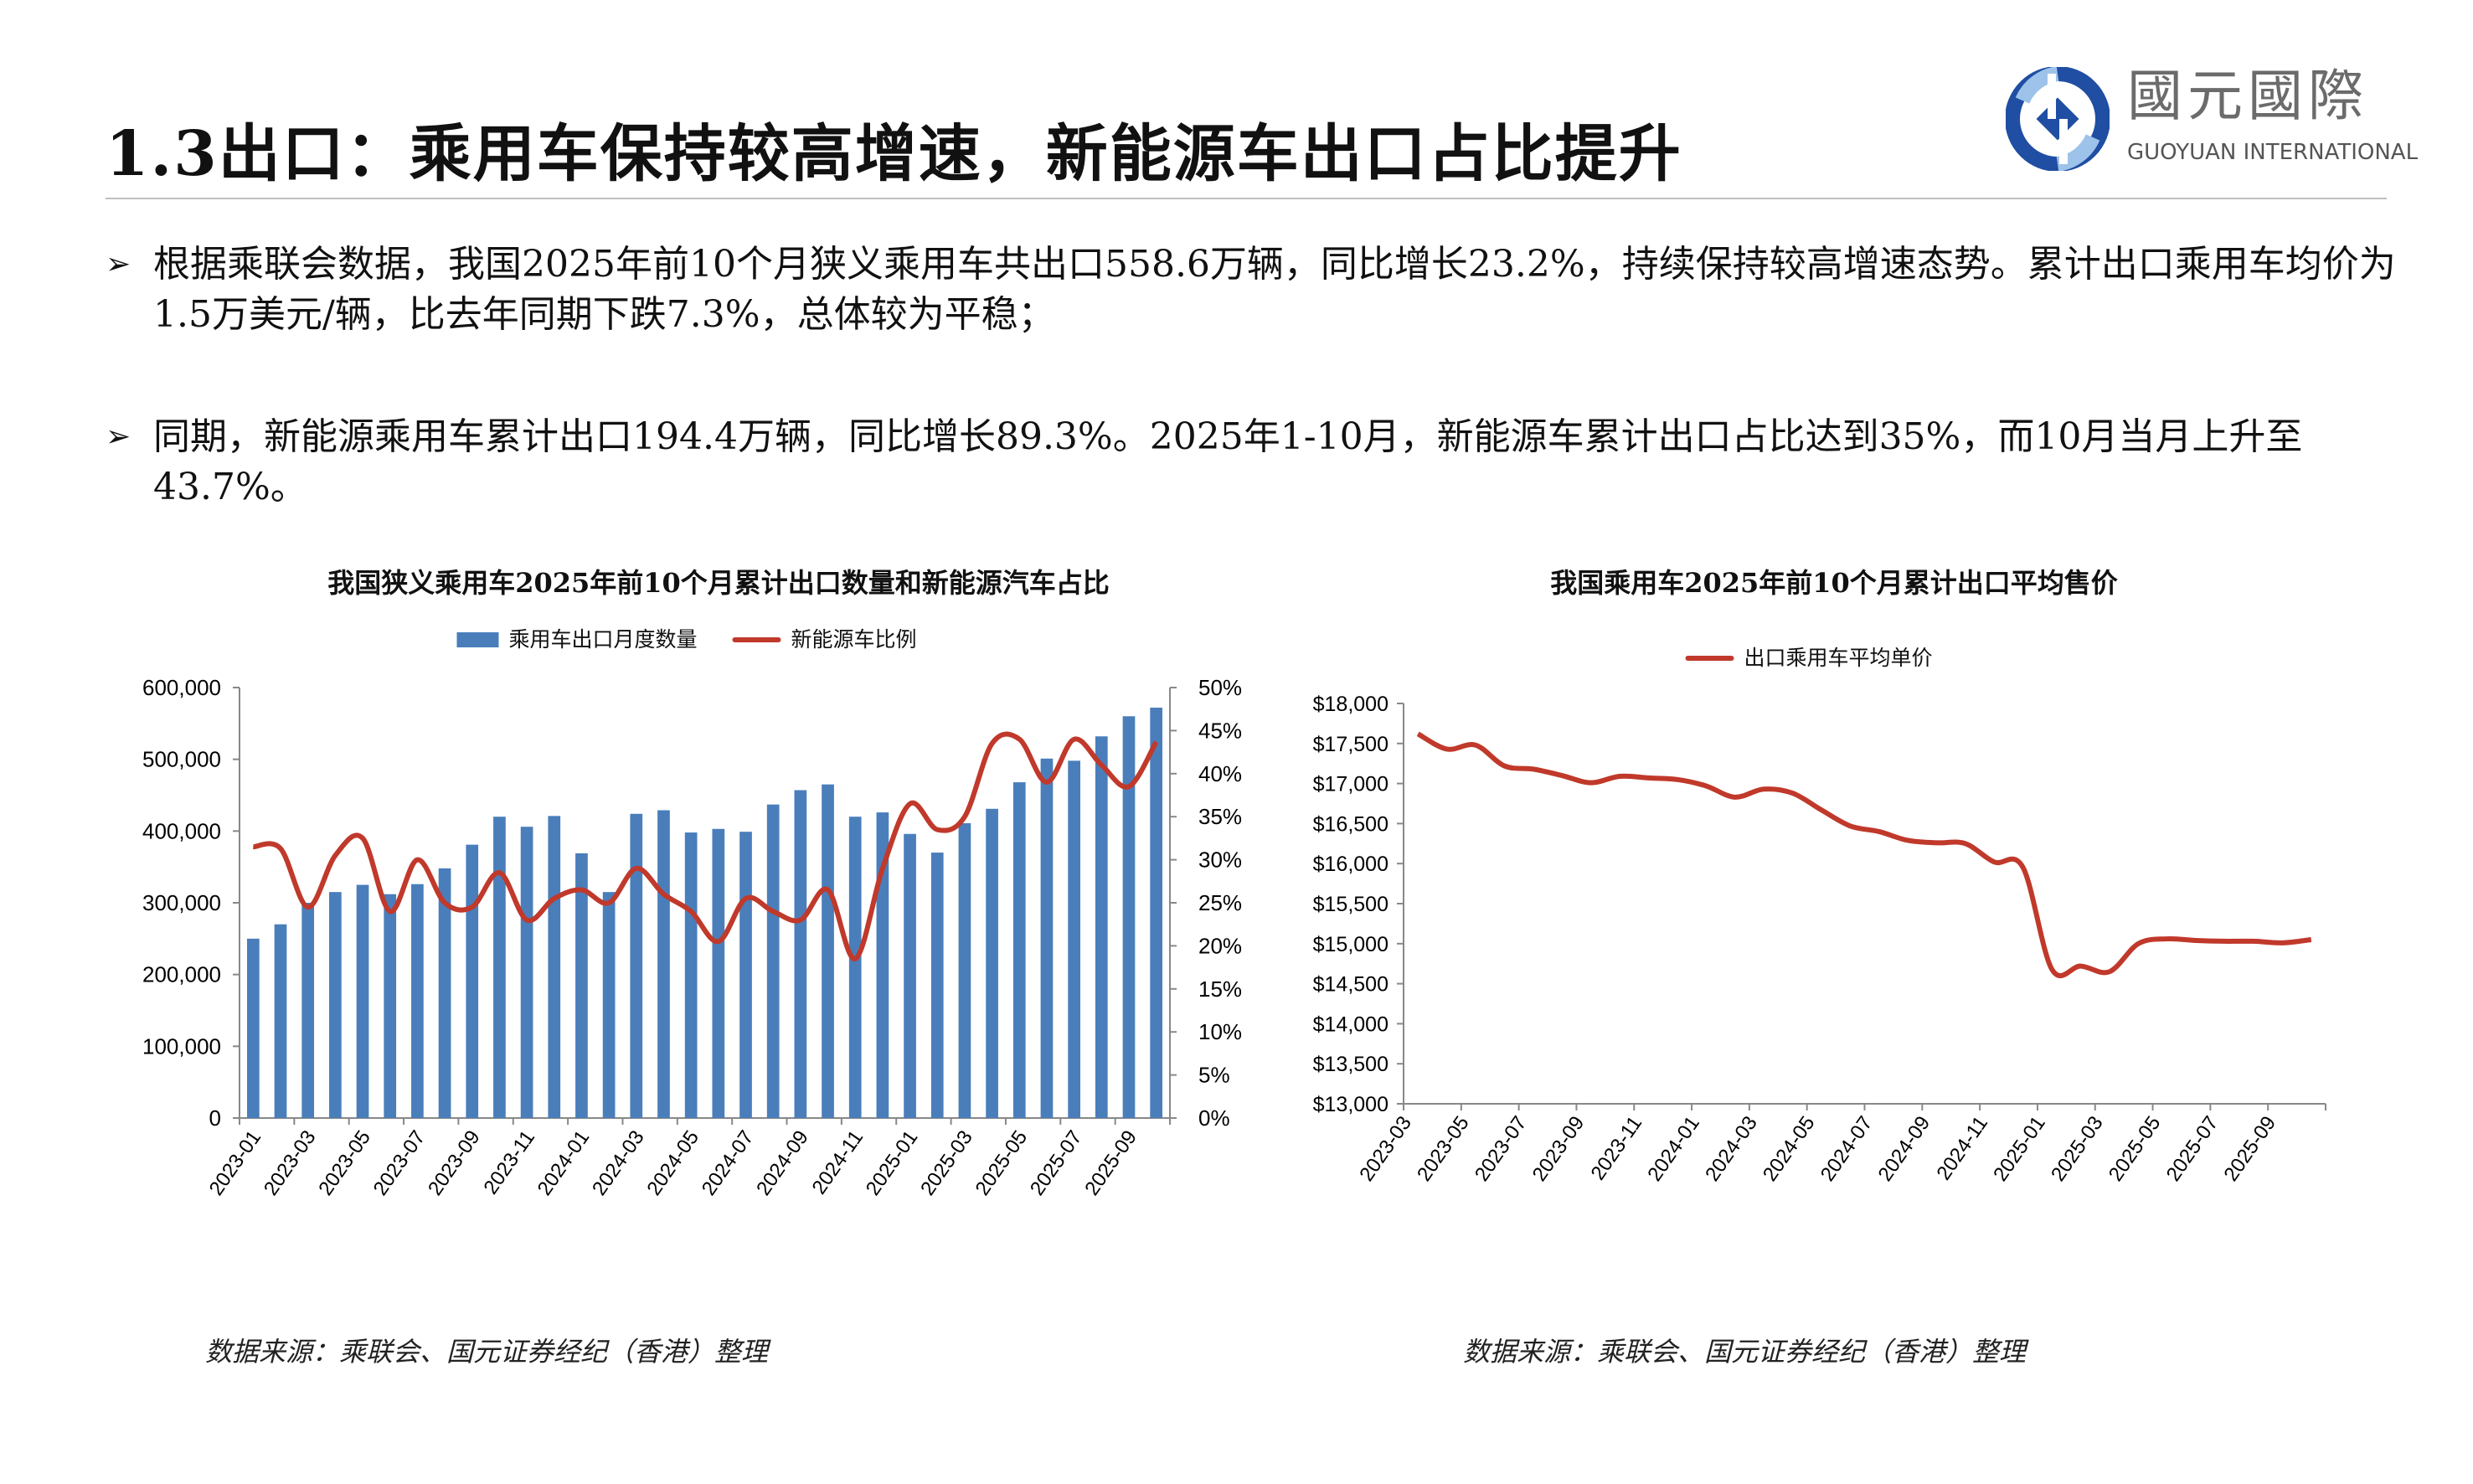 The width and height of the screenshot is (2473, 1484). Describe the element at coordinates (2135, 1149) in the screenshot. I see `x-tick-label: 2025-05` at that location.